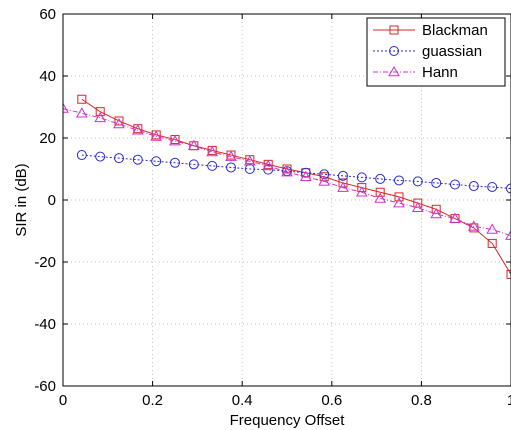  What do you see at coordinates (47, 138) in the screenshot?
I see `y-tick-label: 20` at bounding box center [47, 138].